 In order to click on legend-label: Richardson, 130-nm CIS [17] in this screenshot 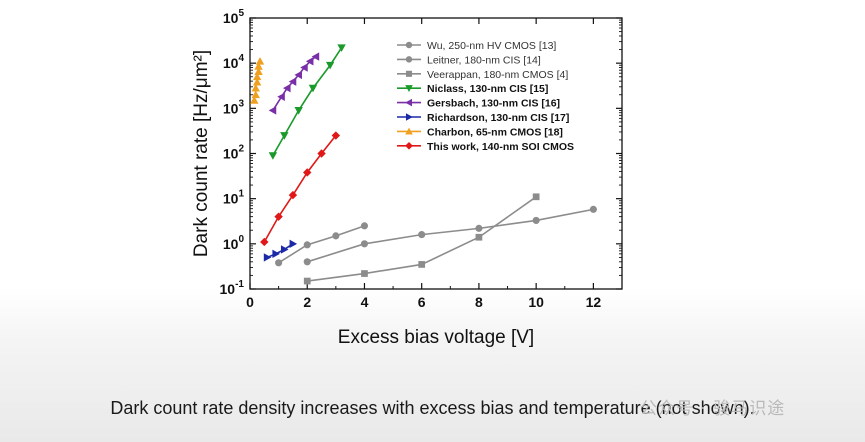, I will do `click(498, 118)`.